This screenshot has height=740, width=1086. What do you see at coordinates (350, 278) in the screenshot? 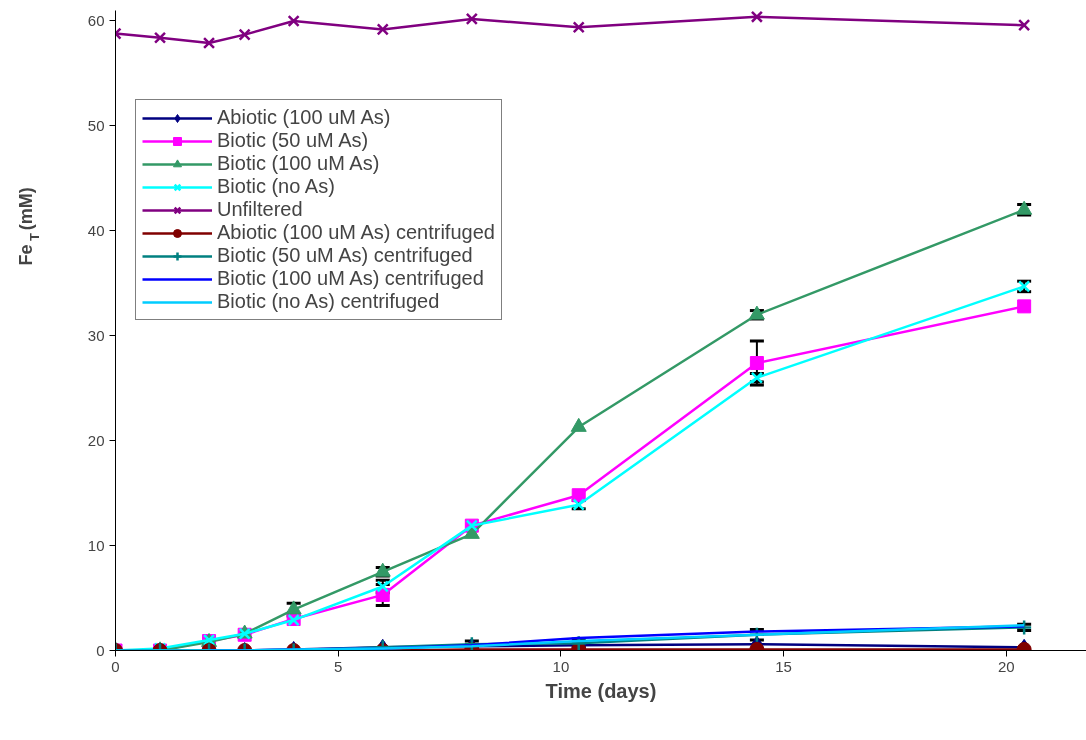
I see `legend-label: Biotic (100 uM As) centrifuged` at bounding box center [350, 278].